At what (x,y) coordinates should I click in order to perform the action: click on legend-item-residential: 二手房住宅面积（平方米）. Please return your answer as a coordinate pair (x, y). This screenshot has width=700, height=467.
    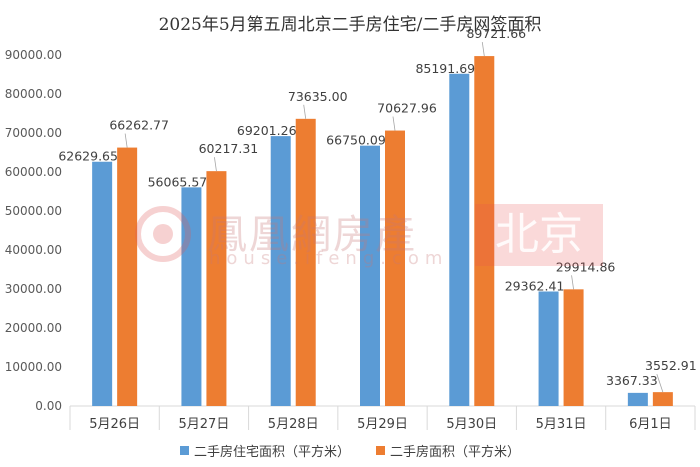
    Looking at the image, I should click on (264, 450).